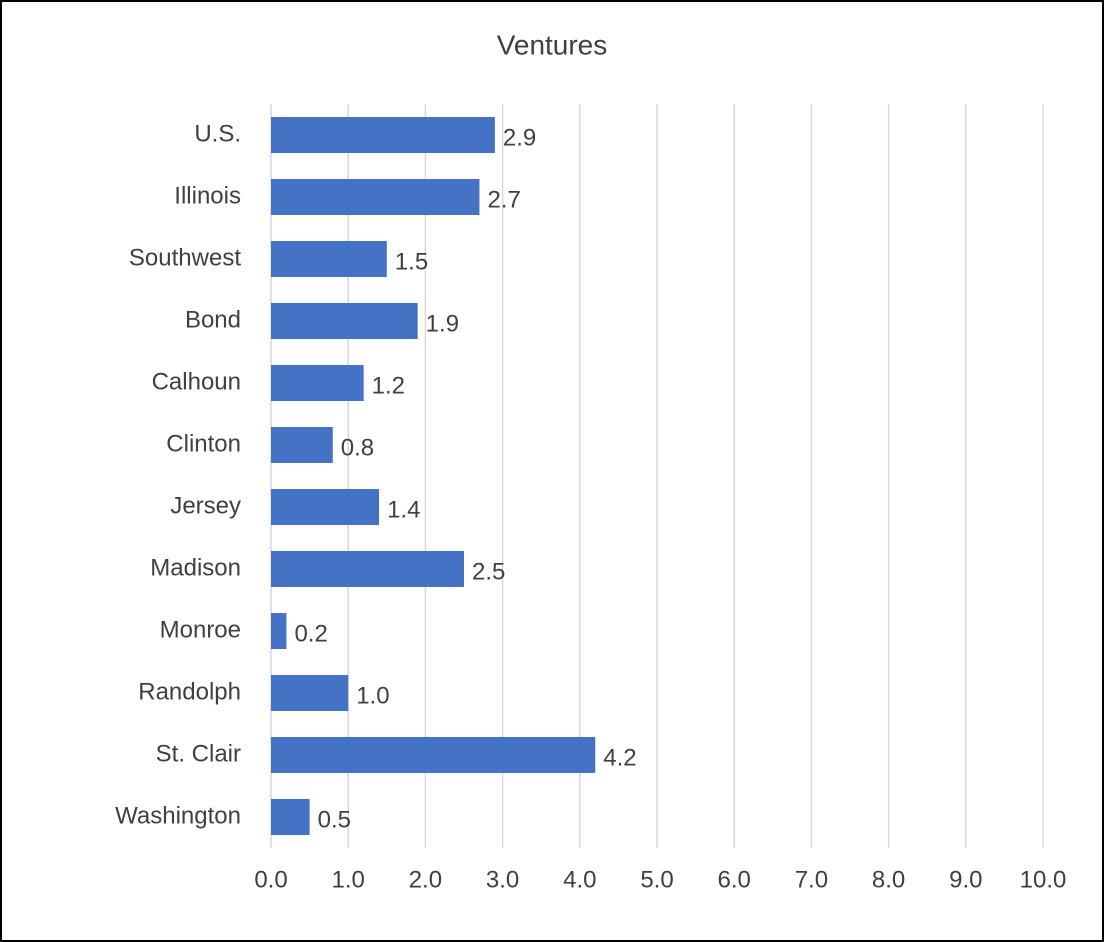 Image resolution: width=1104 pixels, height=942 pixels. I want to click on data-label: 1.0, so click(372, 695).